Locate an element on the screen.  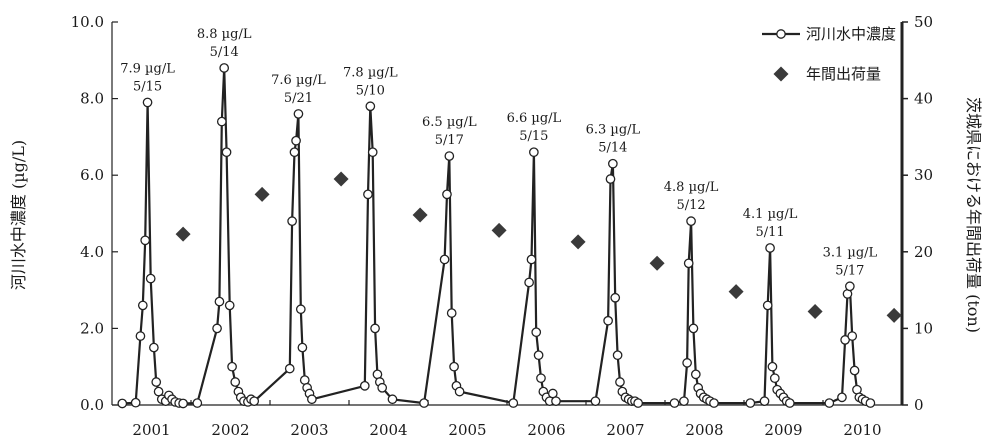
x-tick-label: 2001 is located at coordinates (151, 430).